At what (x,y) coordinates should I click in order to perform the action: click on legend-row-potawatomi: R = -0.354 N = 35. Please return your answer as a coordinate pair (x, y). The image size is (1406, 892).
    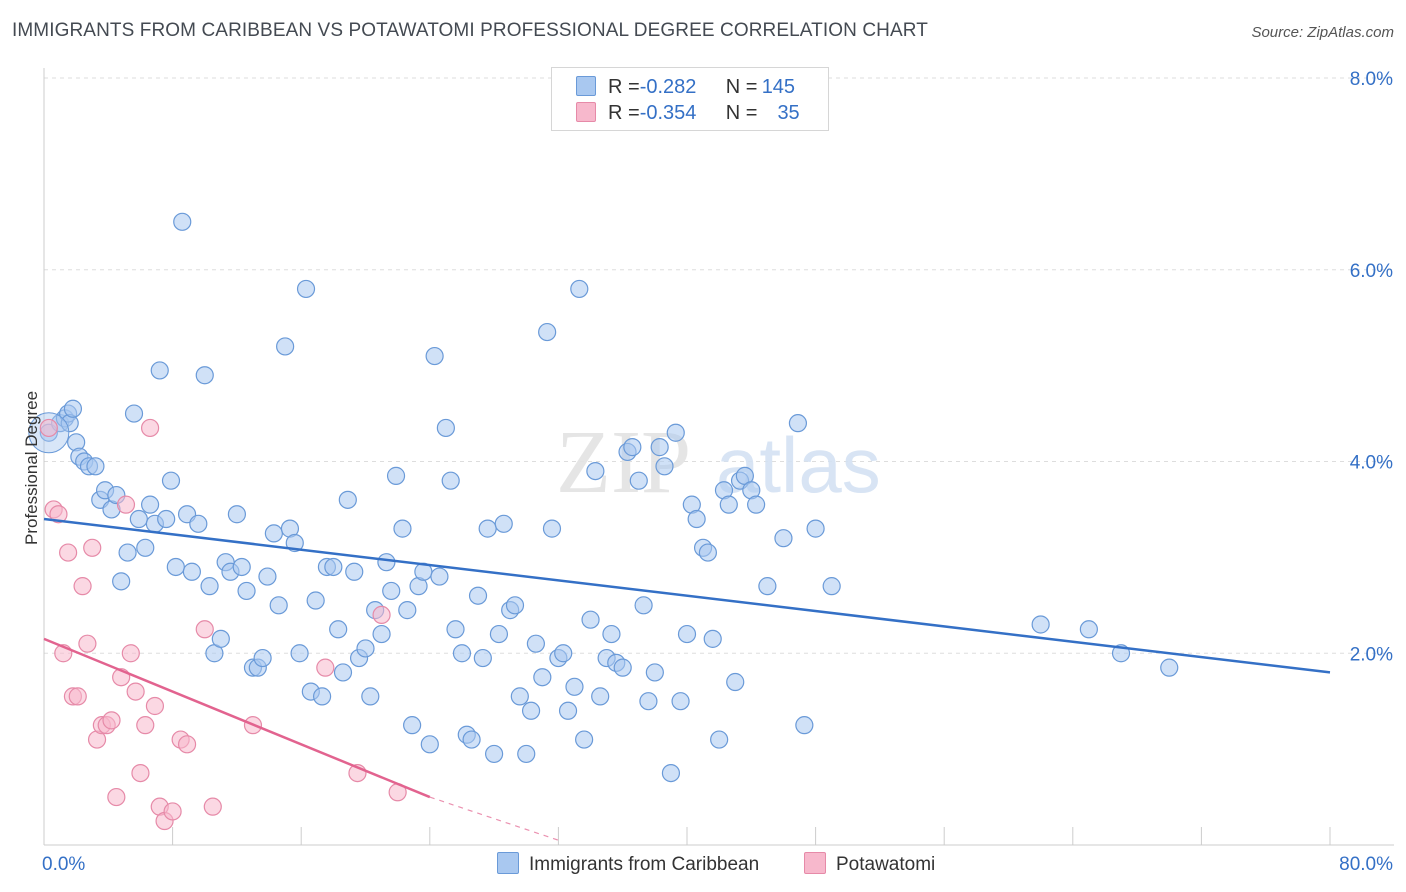
    Looking at the image, I should click on (688, 114).